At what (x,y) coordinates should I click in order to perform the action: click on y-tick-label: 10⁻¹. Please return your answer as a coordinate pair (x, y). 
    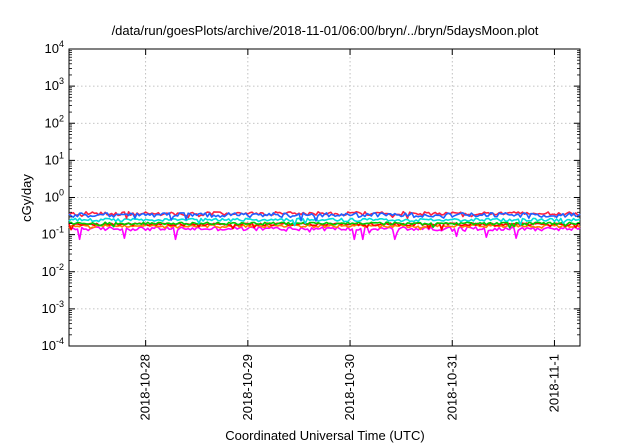
    Looking at the image, I should click on (53, 233).